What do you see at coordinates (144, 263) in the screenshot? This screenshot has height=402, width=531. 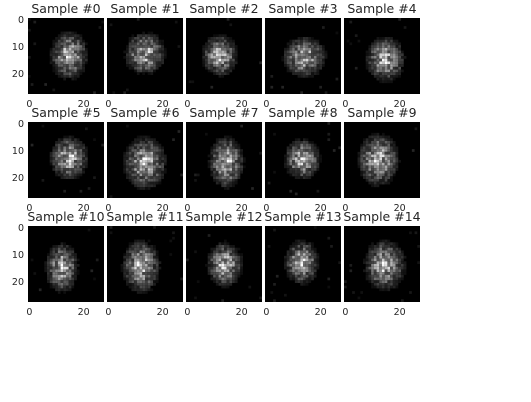 I see `subplot-11: Sample #110 20` at bounding box center [144, 263].